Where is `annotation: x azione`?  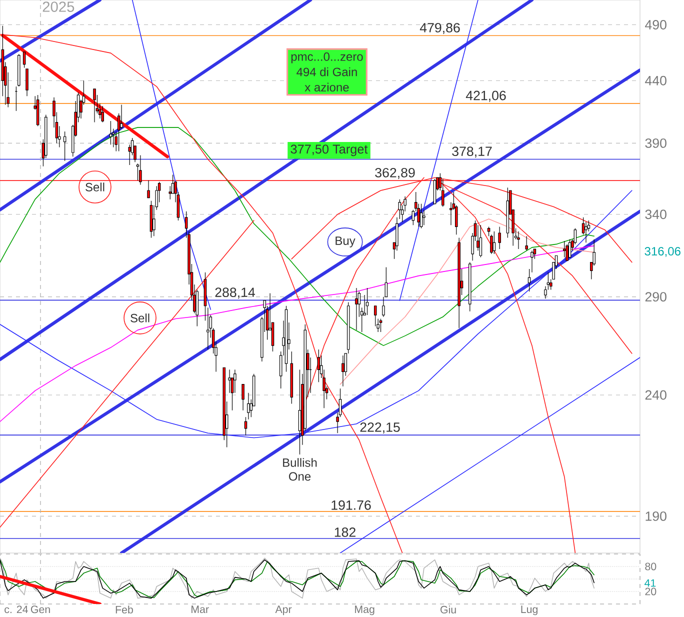 annotation: x azione is located at coordinates (326, 87).